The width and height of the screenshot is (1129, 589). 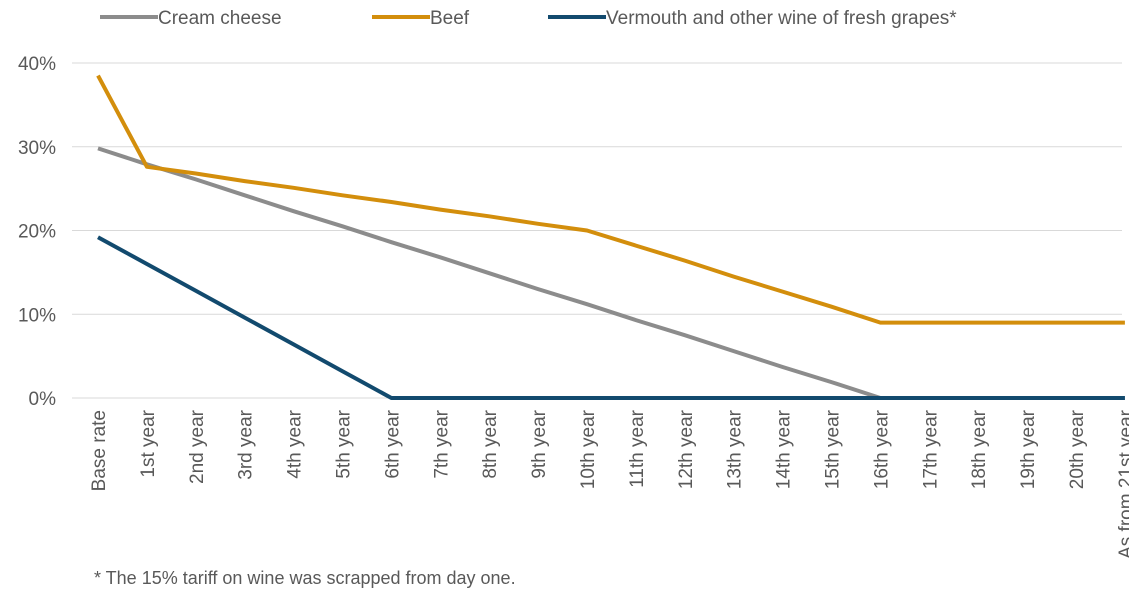 What do you see at coordinates (833, 449) in the screenshot?
I see `x-tick-label: 15th year` at bounding box center [833, 449].